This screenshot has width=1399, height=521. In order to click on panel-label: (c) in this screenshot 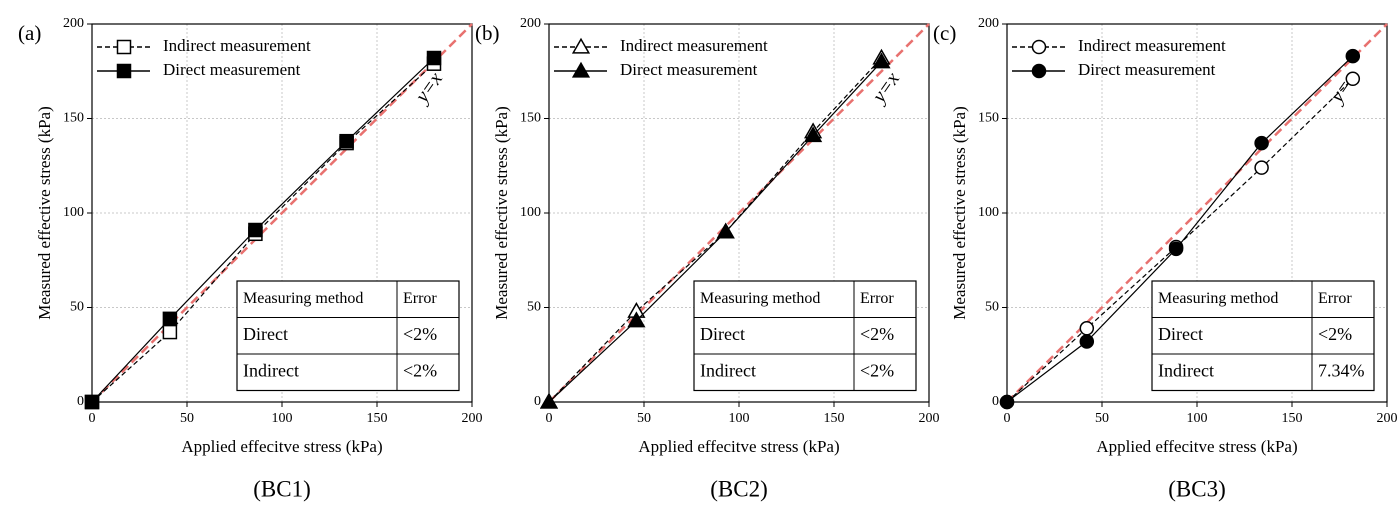, I will do `click(944, 33)`.